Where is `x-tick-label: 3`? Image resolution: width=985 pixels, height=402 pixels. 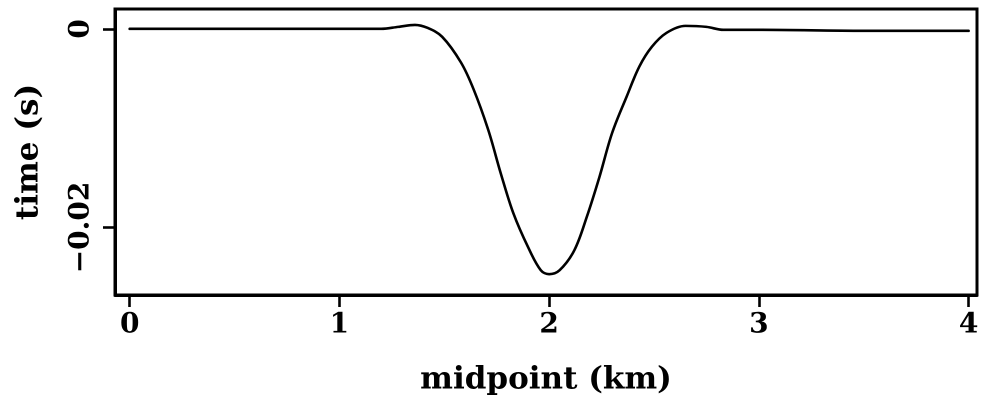
x-tick-label: 3 is located at coordinates (759, 323).